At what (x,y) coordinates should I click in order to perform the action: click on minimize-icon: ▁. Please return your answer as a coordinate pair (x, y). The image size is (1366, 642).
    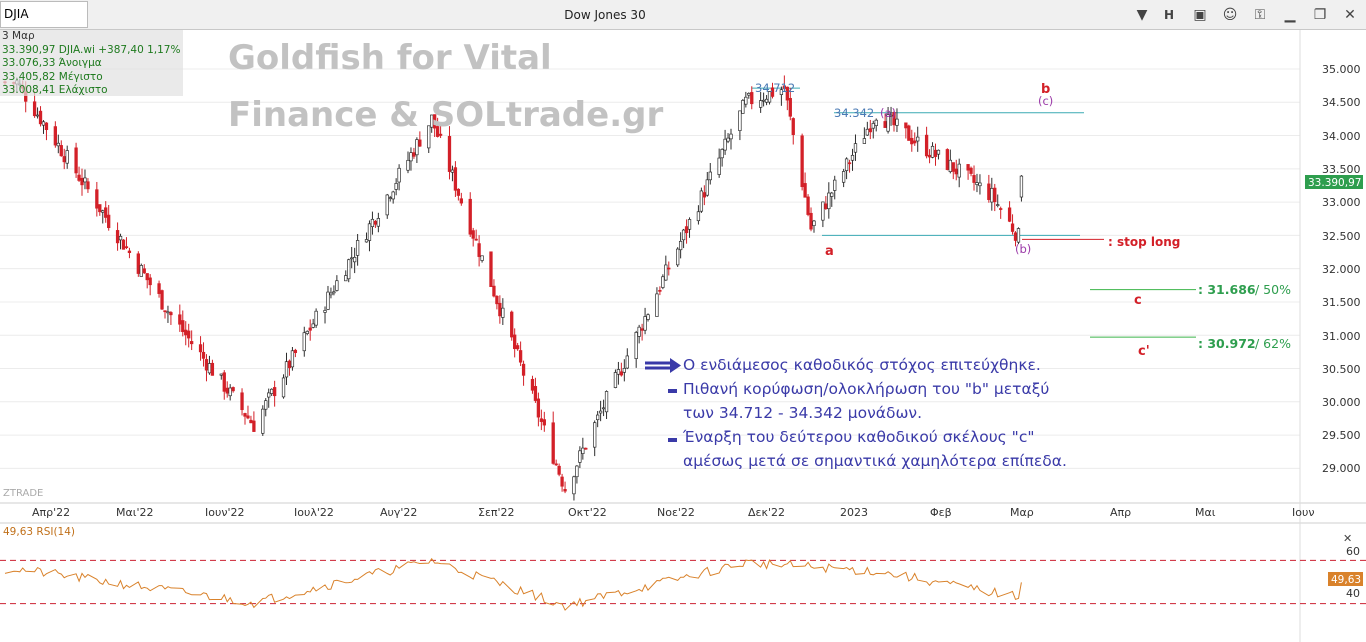
    Looking at the image, I should click on (1290, 15).